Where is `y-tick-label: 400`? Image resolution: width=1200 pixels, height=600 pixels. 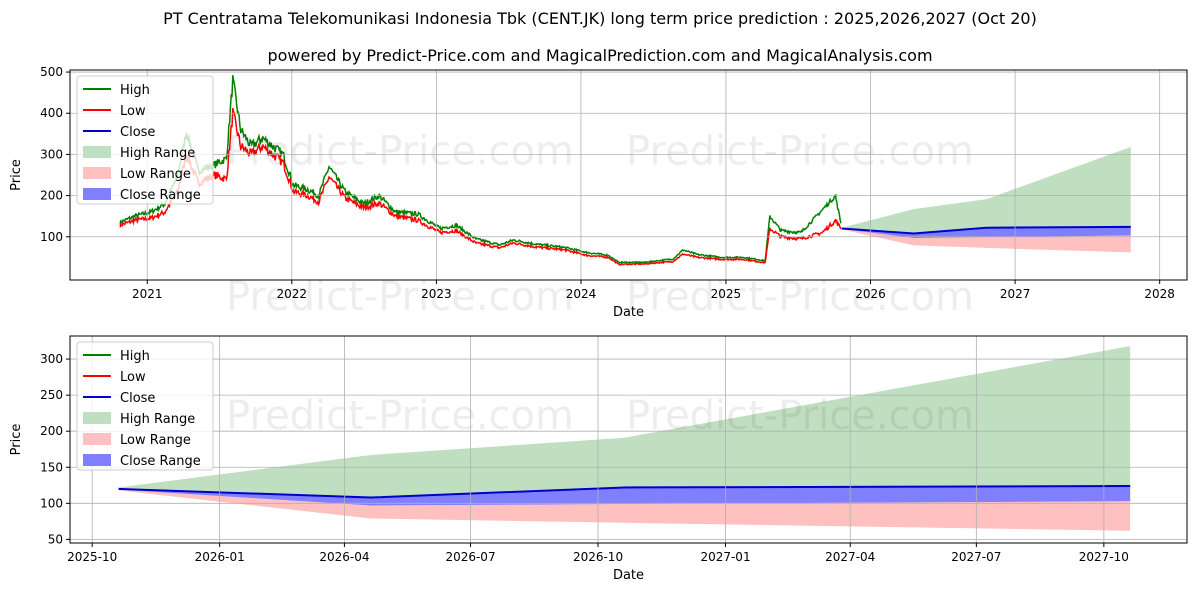 y-tick-label: 400 is located at coordinates (51, 113).